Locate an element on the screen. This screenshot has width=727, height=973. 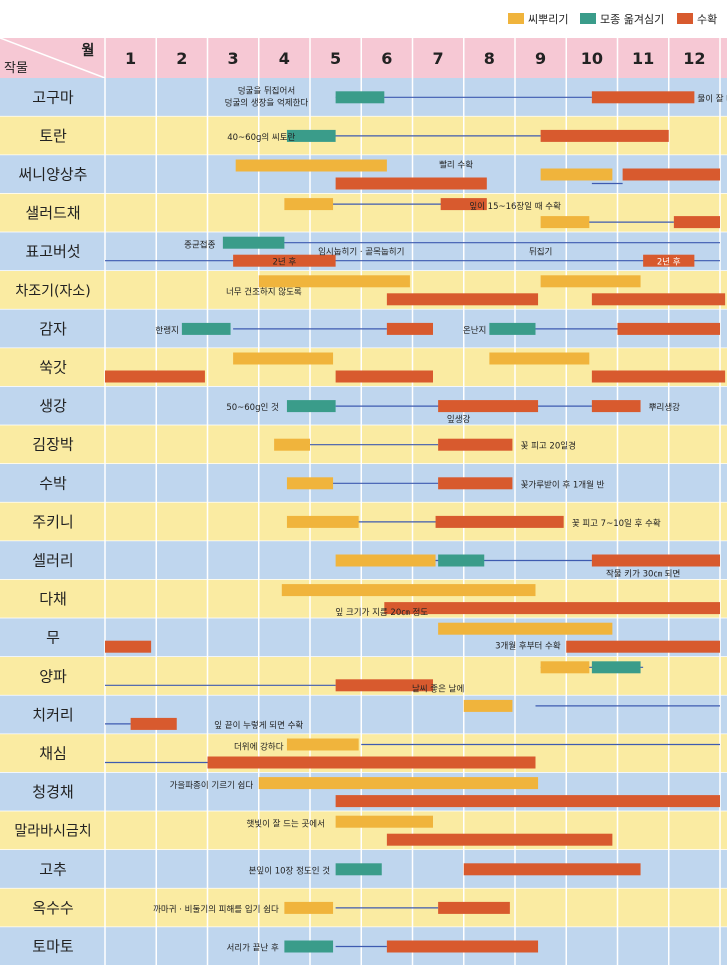
annotation-label: 작물 키가 30㎝ 되면 is located at coordinates (643, 574).